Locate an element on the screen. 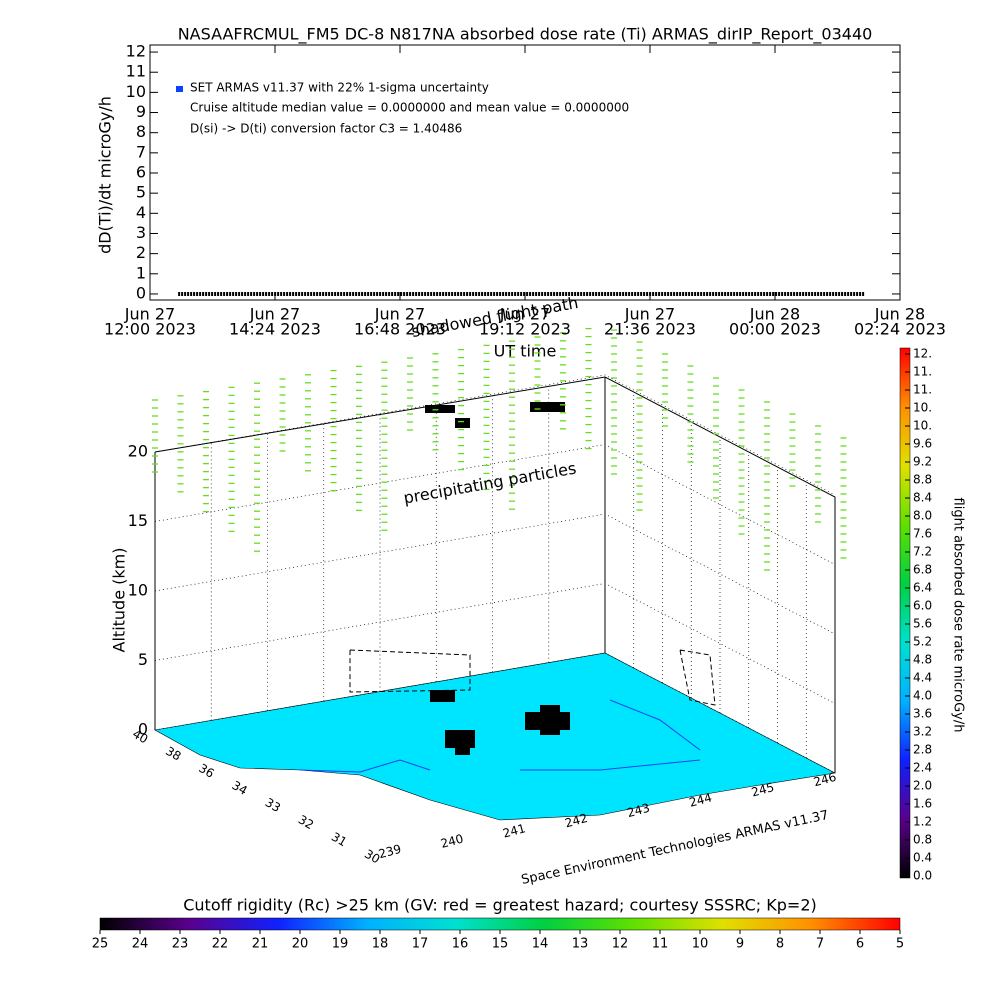 The height and width of the screenshot is (1000, 1000). lon-tick-label: 243 is located at coordinates (639, 810).